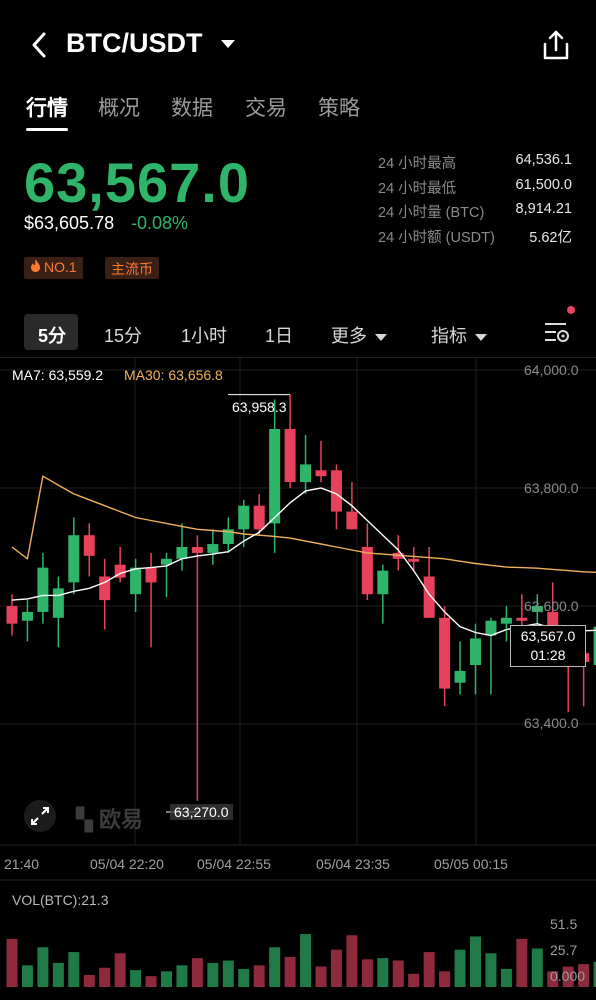 The width and height of the screenshot is (596, 1000). I want to click on interval-active-highlight, so click(51, 332).